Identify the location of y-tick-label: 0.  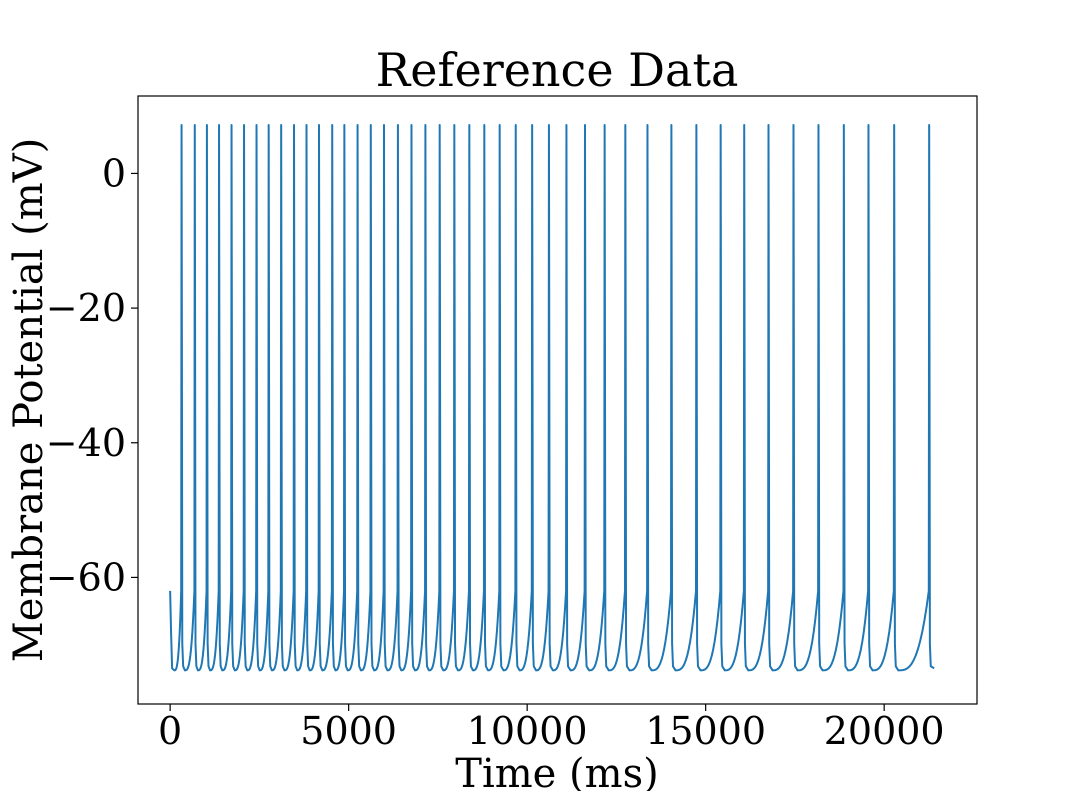
(114, 173).